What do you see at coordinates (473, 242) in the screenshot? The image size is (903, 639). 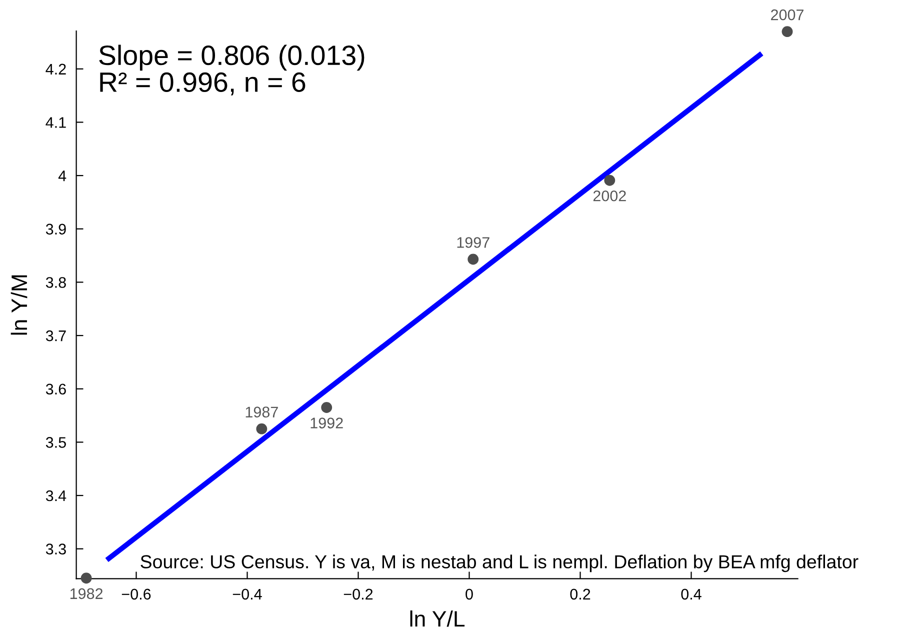 I see `annotation: 1997` at bounding box center [473, 242].